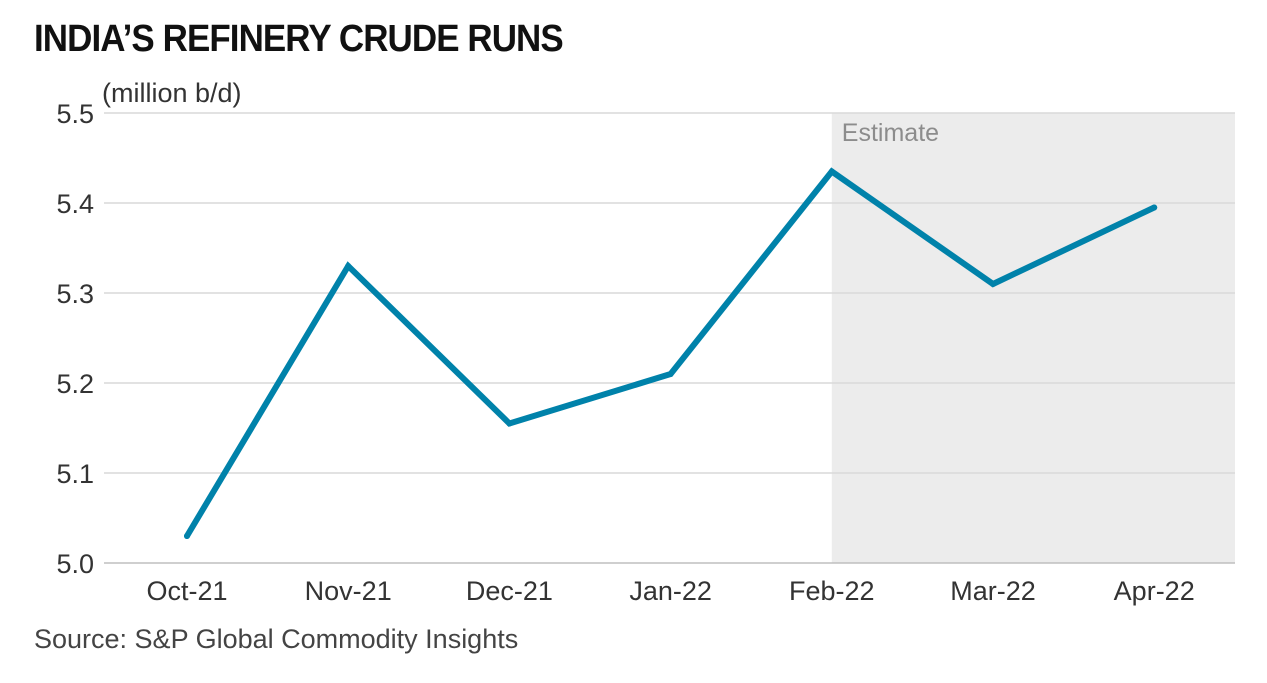 The image size is (1267, 683). I want to click on y-tick-label: 5.2, so click(75, 384).